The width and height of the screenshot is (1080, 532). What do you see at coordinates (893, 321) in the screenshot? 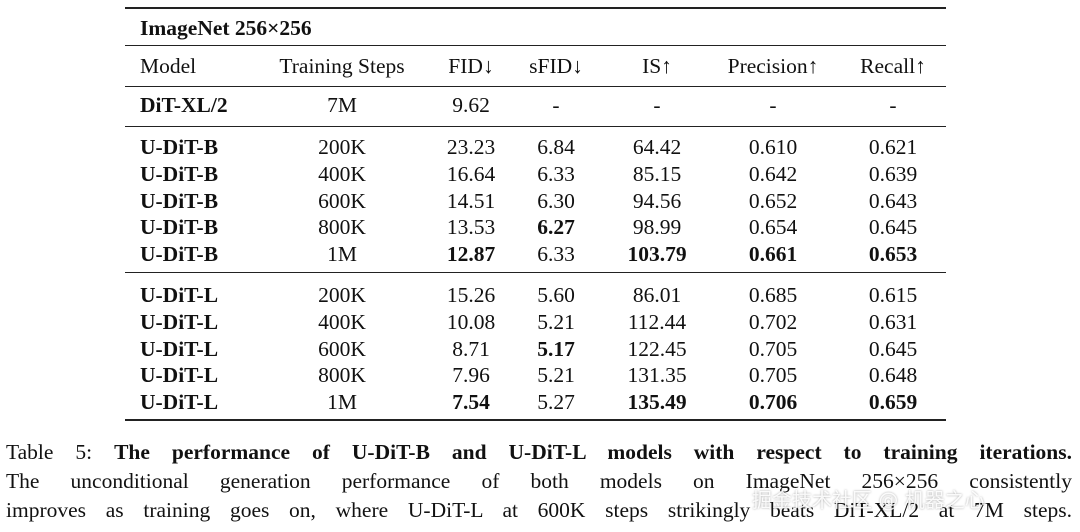
I see `table-cell: 0.631` at bounding box center [893, 321].